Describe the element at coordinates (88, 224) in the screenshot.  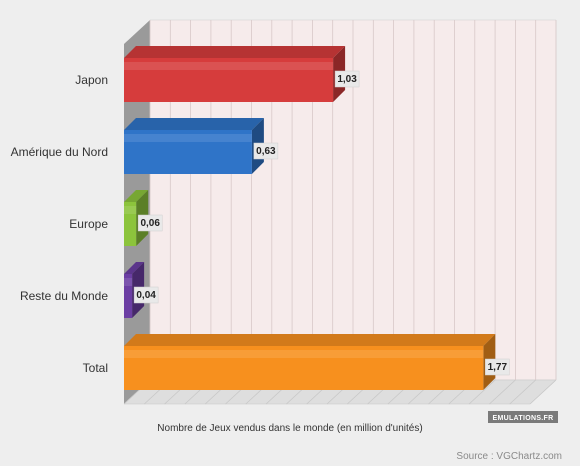
I see `category-label-2: Europe` at that location.